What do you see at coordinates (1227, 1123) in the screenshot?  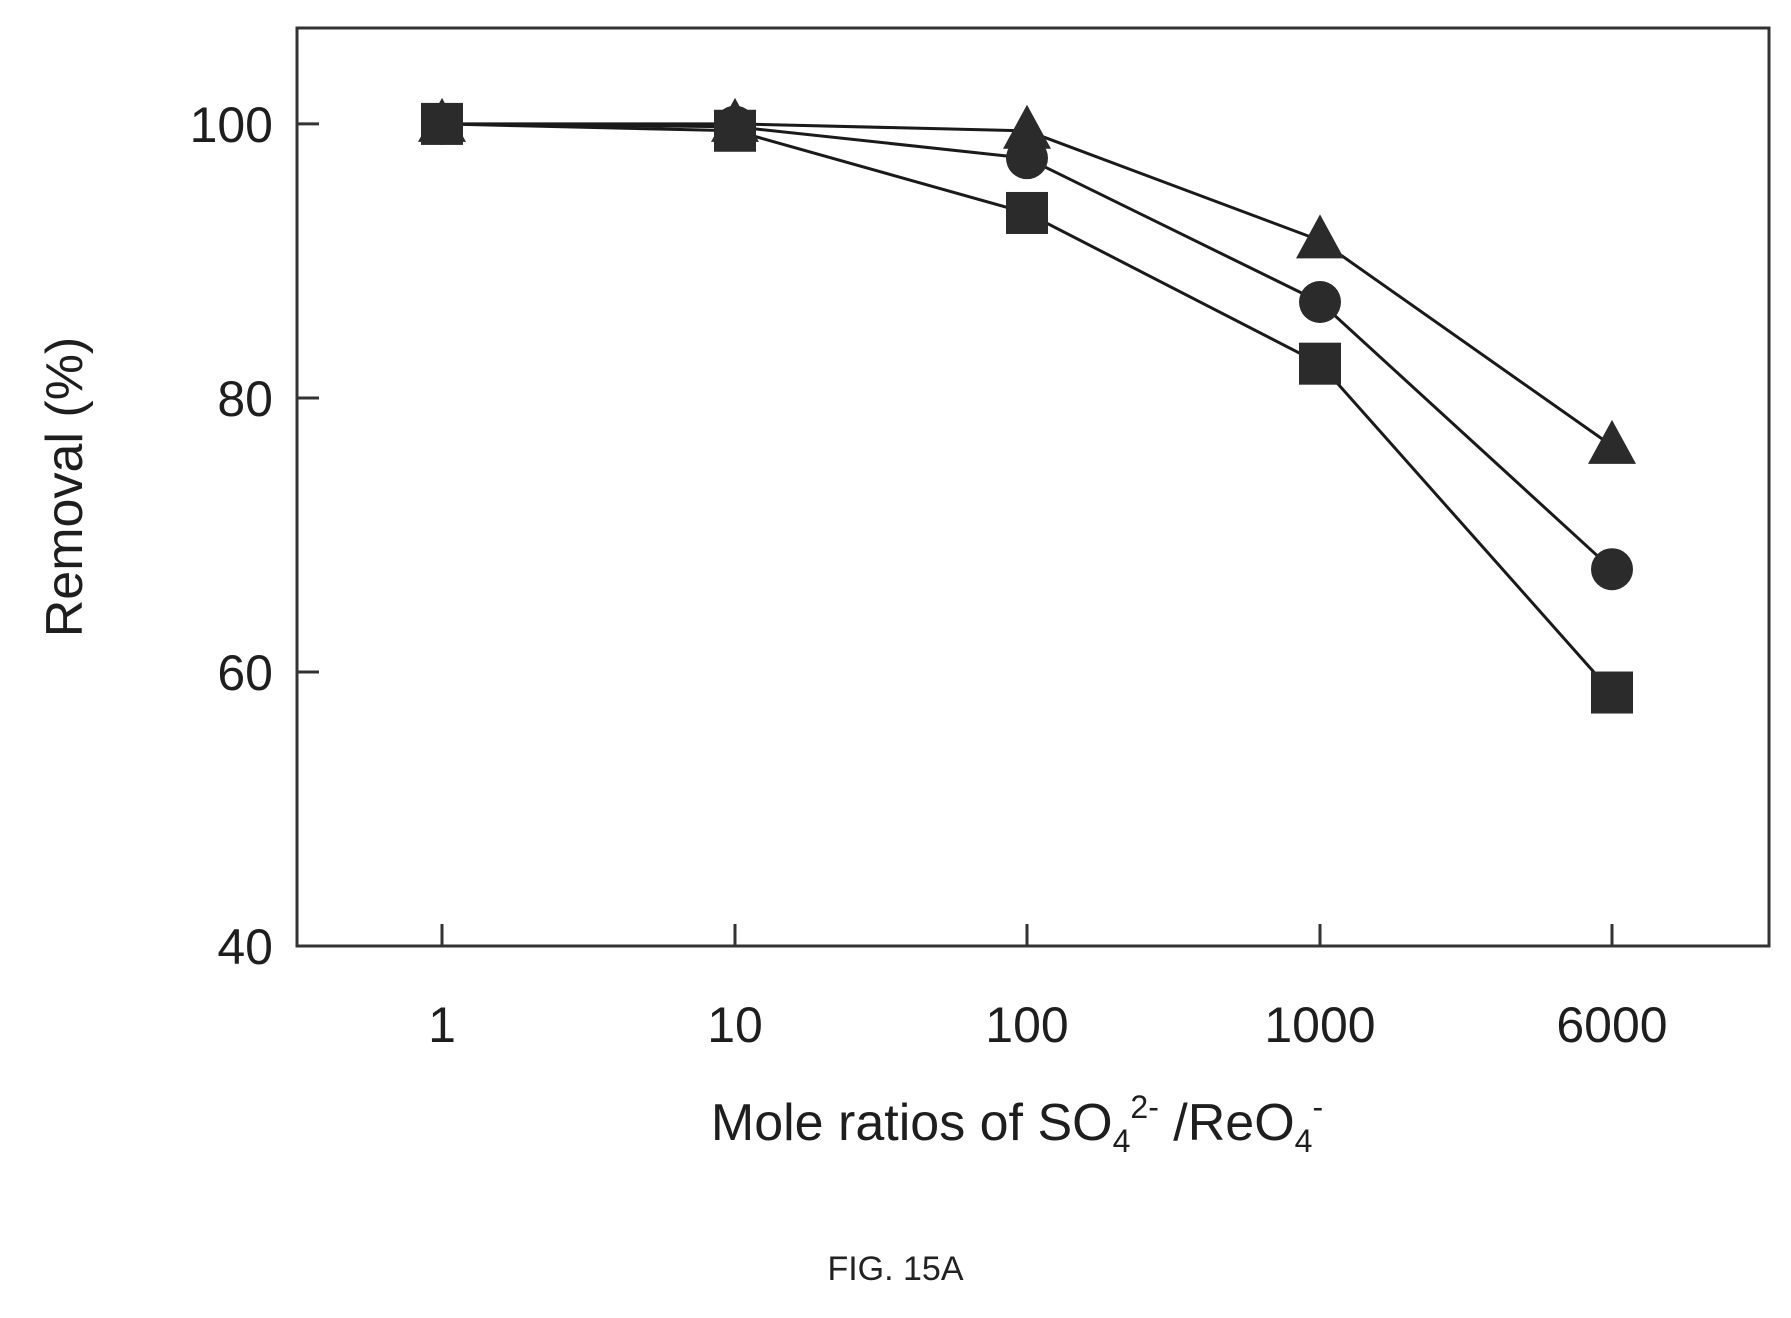 I see `x-axis-title-mid: /ReO` at bounding box center [1227, 1123].